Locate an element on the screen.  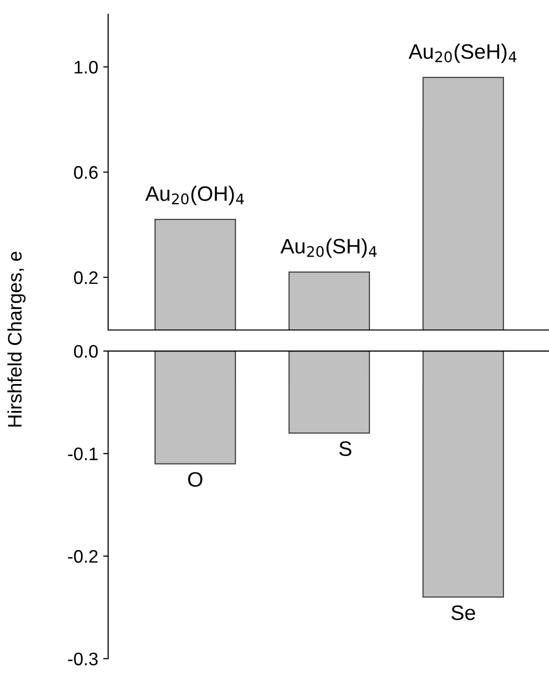
annotation: Au$_{20}$(SH)$_{4}$ is located at coordinates (328, 248).